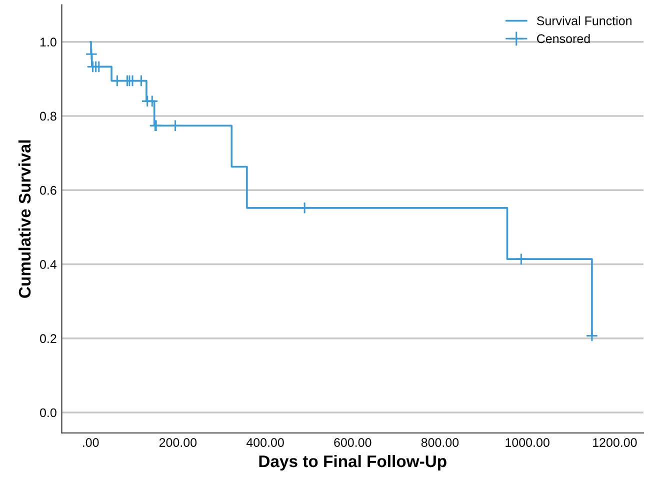 This screenshot has height=481, width=650. Describe the element at coordinates (440, 442) in the screenshot. I see `x-tick-label: 800.00` at that location.